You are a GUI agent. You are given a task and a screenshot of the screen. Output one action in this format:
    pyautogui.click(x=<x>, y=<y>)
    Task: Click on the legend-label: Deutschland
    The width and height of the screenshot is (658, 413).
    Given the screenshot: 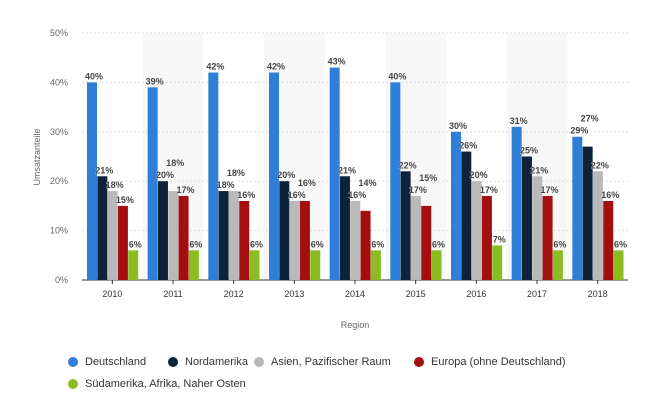 What is the action you would take?
    pyautogui.click(x=116, y=362)
    